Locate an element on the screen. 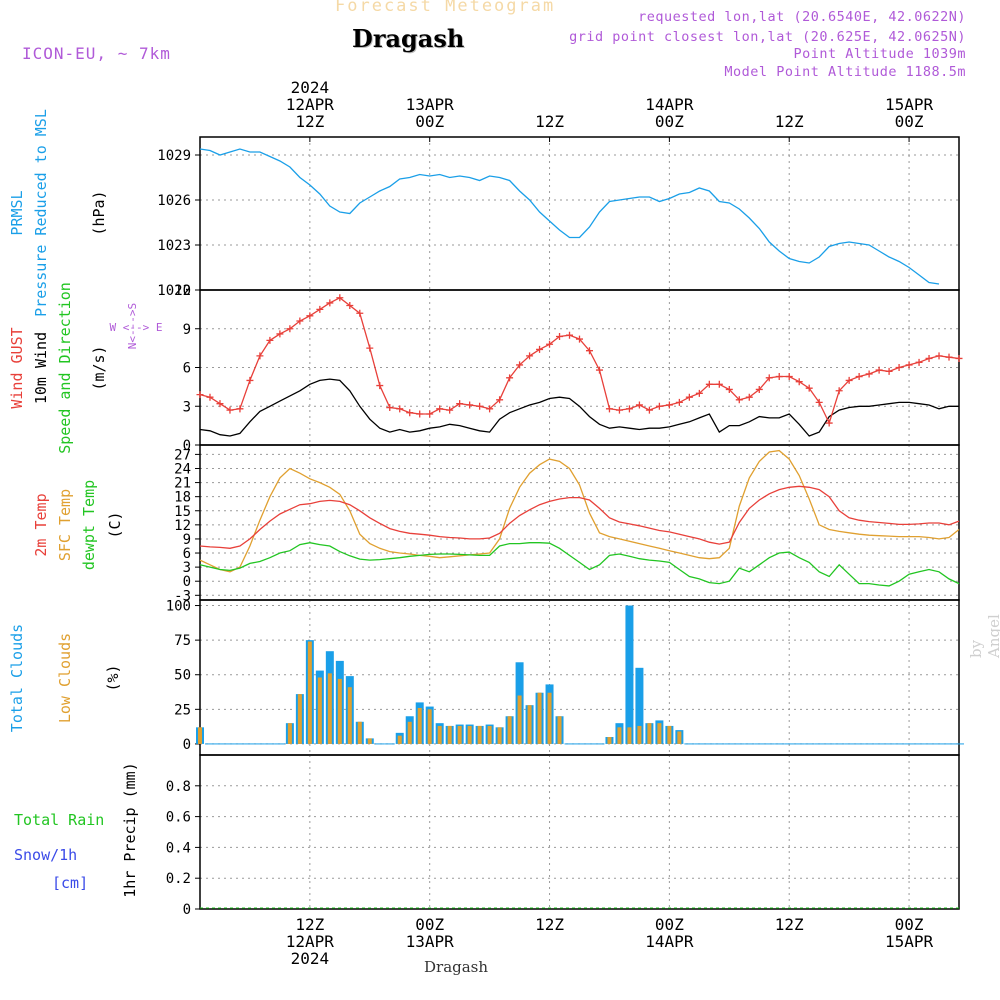 The image size is (1000, 1000). y-tick-label: 75 is located at coordinates (182, 641).